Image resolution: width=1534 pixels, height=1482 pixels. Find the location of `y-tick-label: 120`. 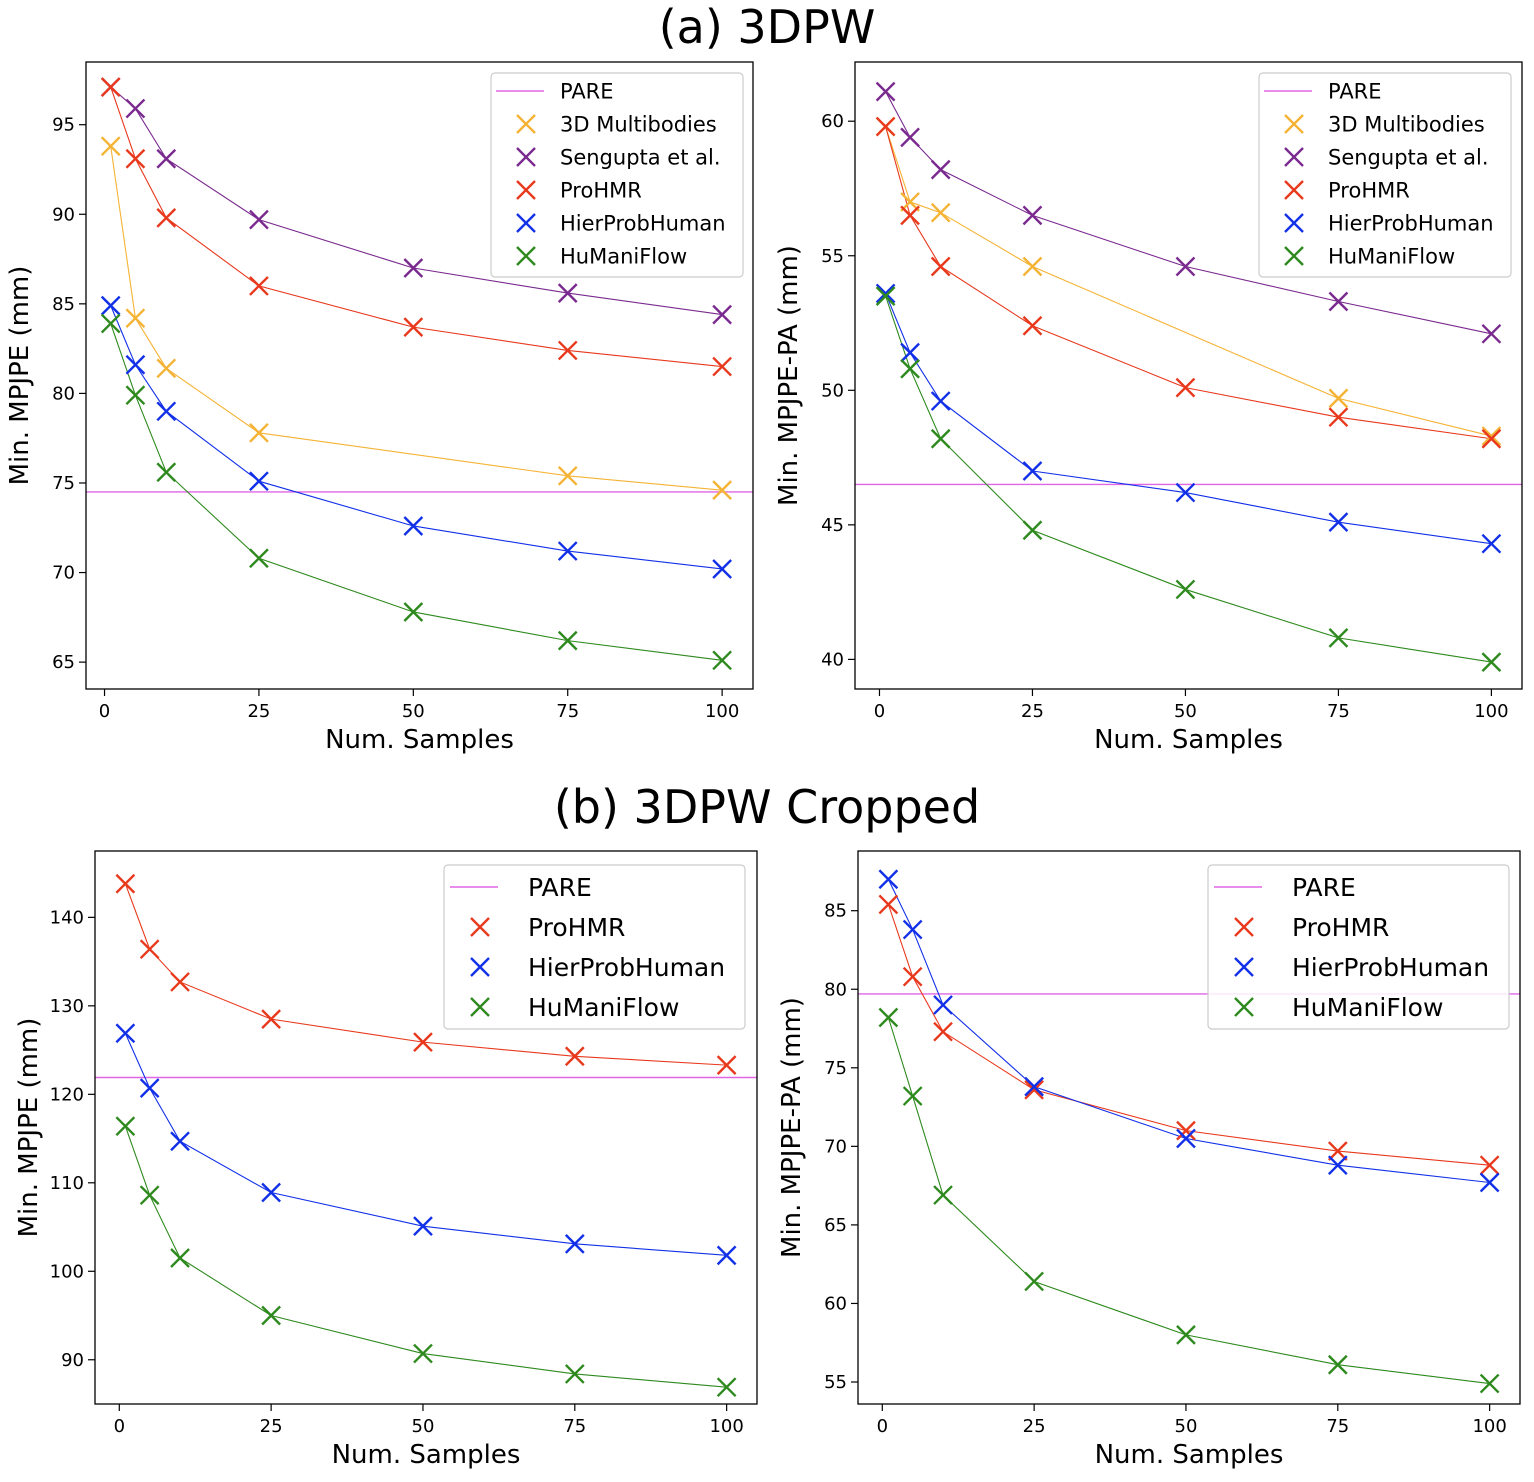

y-tick-label: 120 is located at coordinates (67, 1094).